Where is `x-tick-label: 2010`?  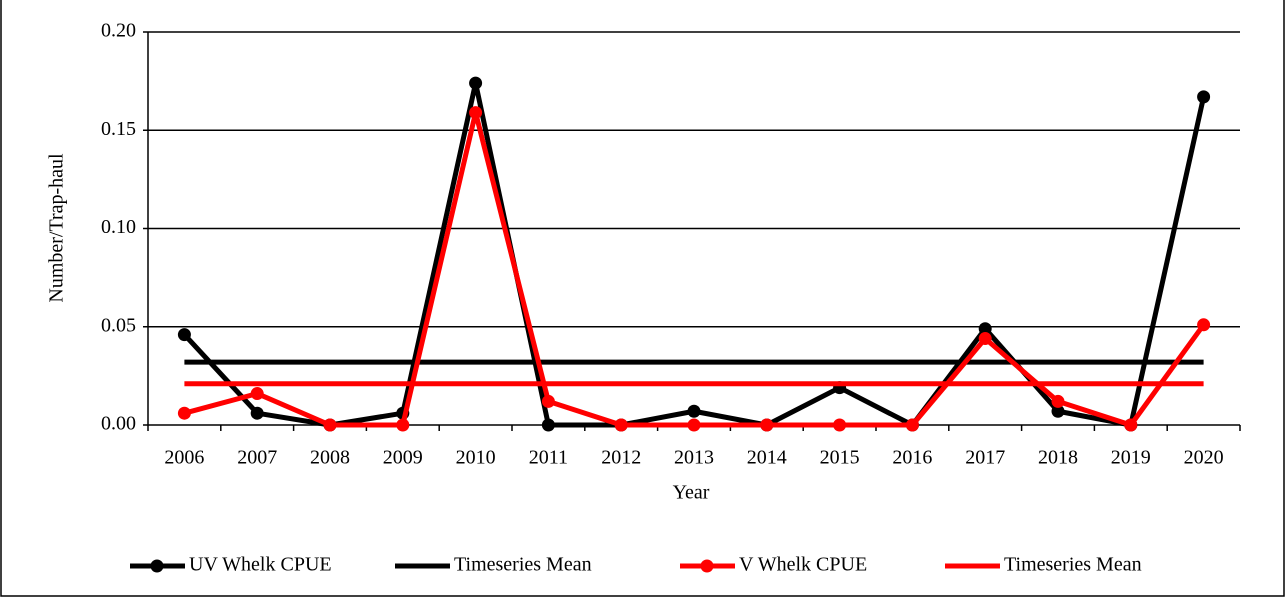
x-tick-label: 2010 is located at coordinates (476, 458).